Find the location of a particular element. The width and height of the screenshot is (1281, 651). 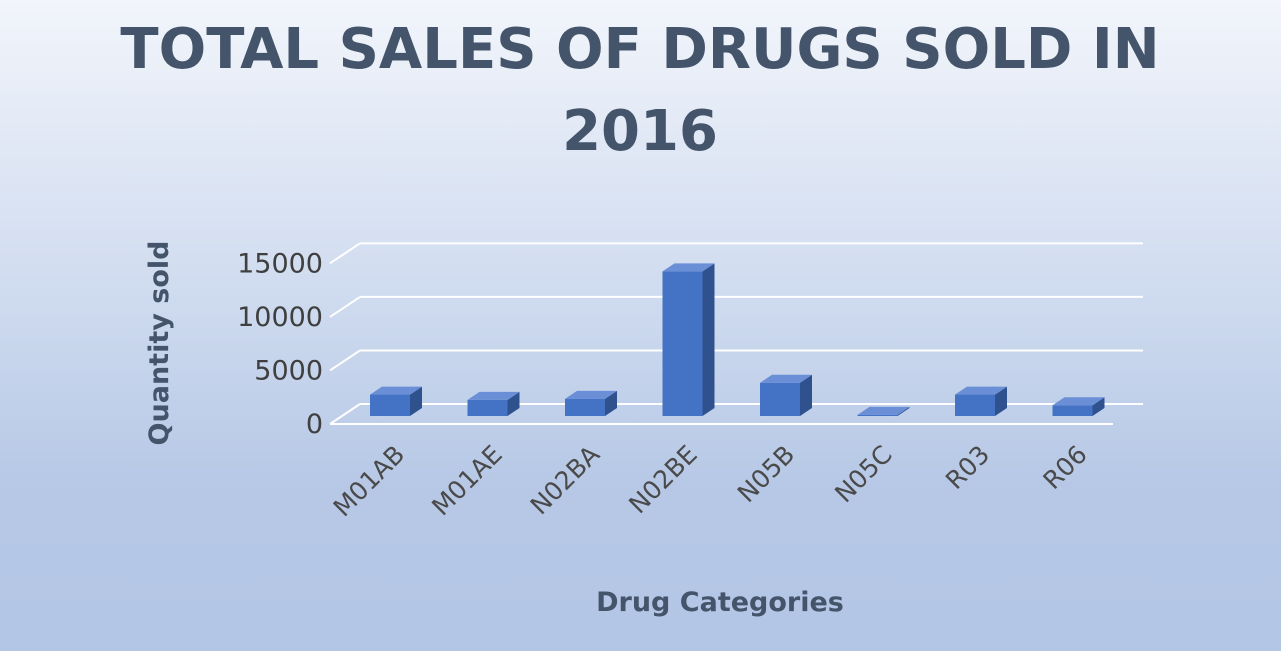

bar-n05c is located at coordinates (883, 411).